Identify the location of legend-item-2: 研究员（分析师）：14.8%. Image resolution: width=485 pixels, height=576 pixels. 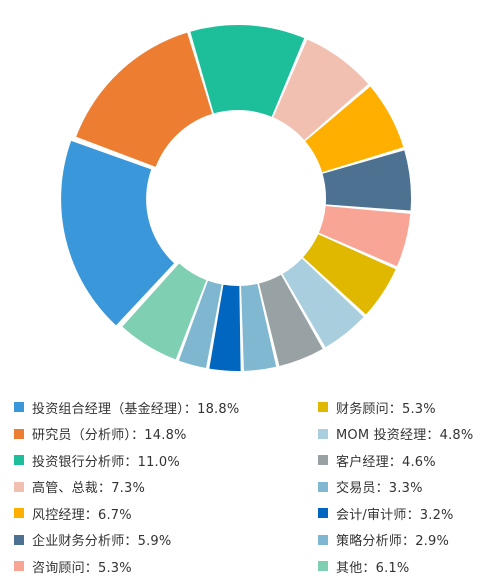
(100, 434).